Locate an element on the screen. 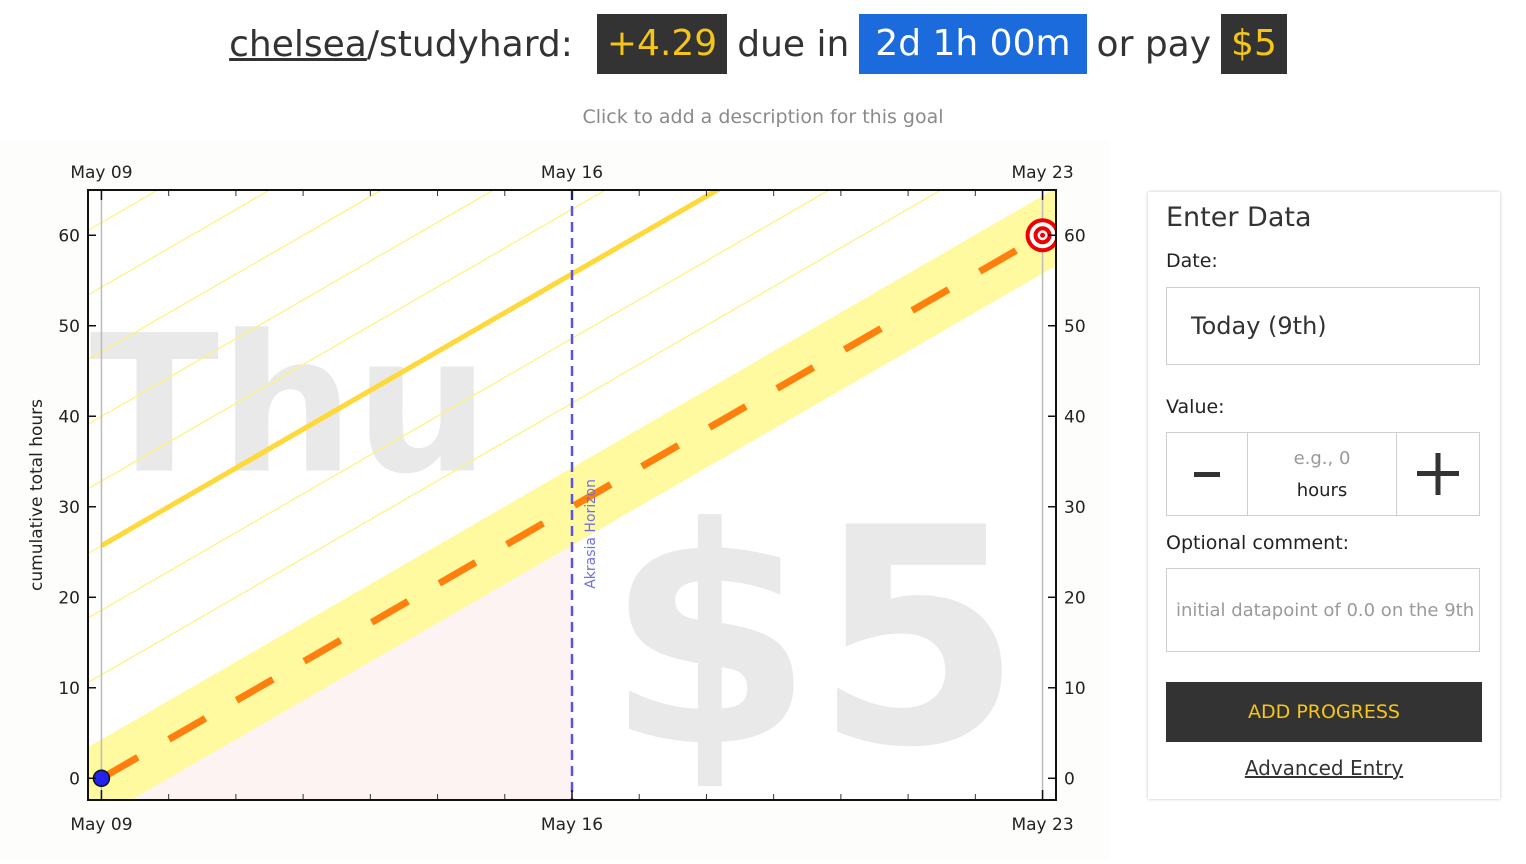 This screenshot has height=864, width=1526. advanced-entry-link: Advanced Entry is located at coordinates (1324, 768).